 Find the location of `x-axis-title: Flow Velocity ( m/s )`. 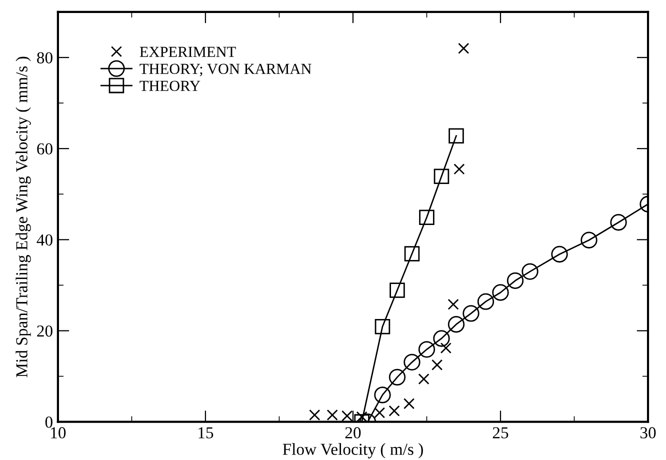

x-axis-title: Flow Velocity ( m/s ) is located at coordinates (352, 450).